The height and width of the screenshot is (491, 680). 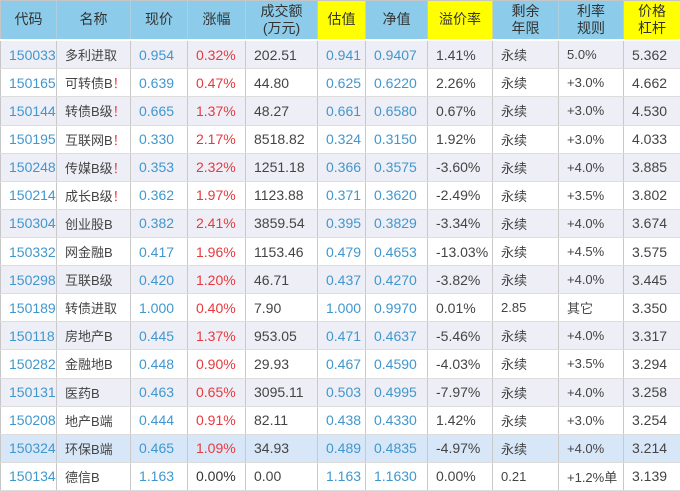 What do you see at coordinates (651, 420) in the screenshot?
I see `cell-leverage: 3.254` at bounding box center [651, 420].